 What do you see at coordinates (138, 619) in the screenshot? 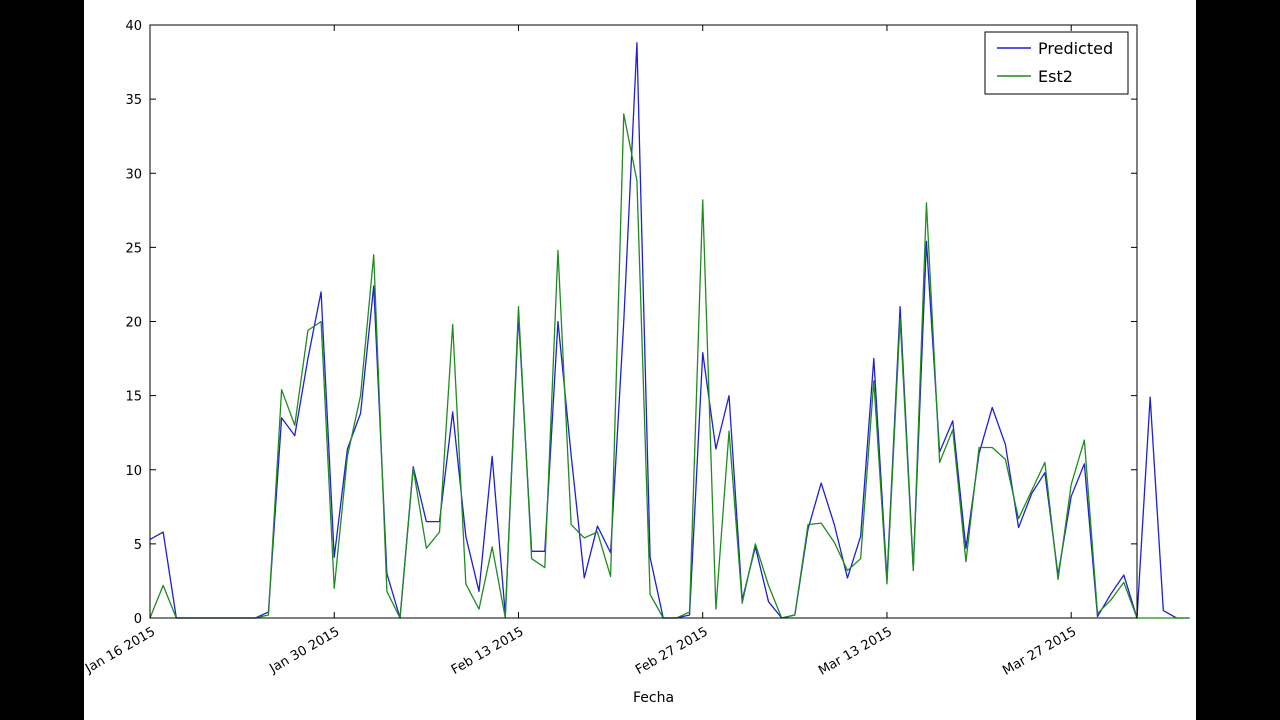
I see `y-tick-label: 0` at bounding box center [138, 619].